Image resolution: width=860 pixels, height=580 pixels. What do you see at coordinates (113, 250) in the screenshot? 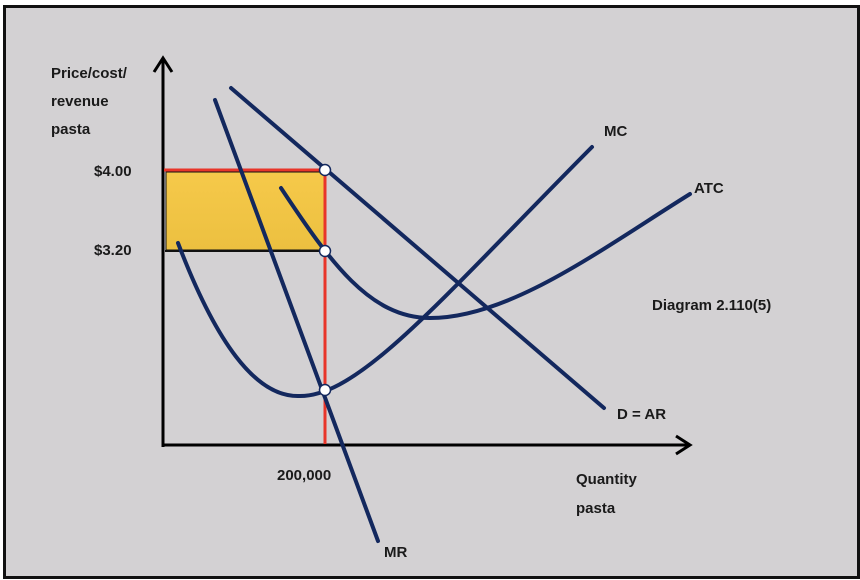
I see `price-label-3-20: $3.20` at bounding box center [113, 250].